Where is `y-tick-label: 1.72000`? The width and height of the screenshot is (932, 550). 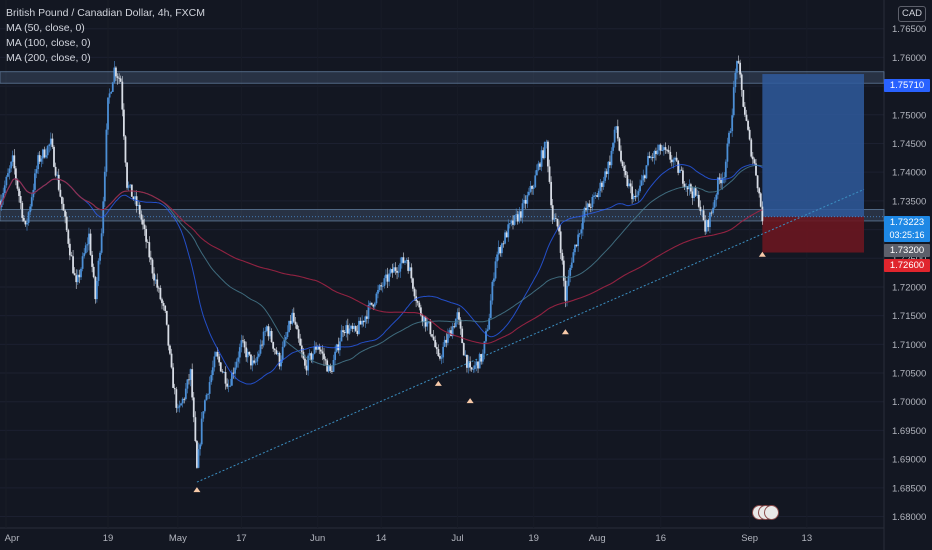
y-tick-label: 1.72000 is located at coordinates (909, 287).